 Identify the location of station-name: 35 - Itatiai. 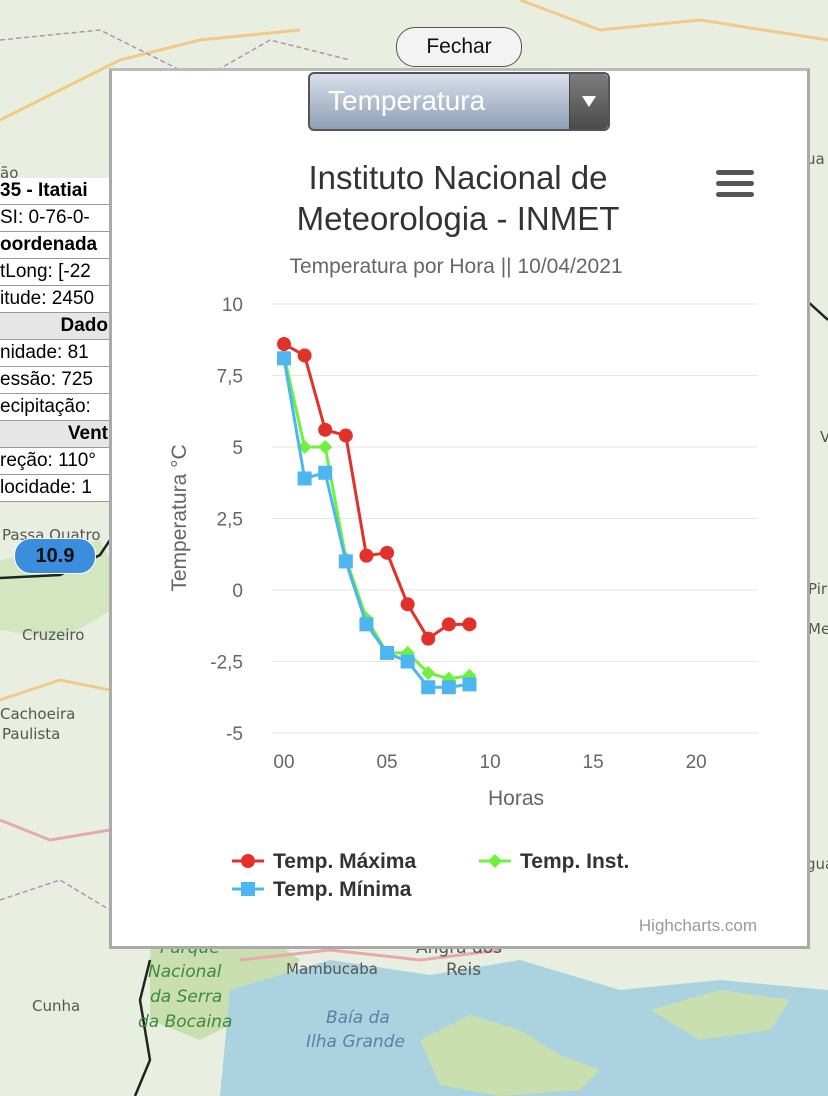
(55, 191).